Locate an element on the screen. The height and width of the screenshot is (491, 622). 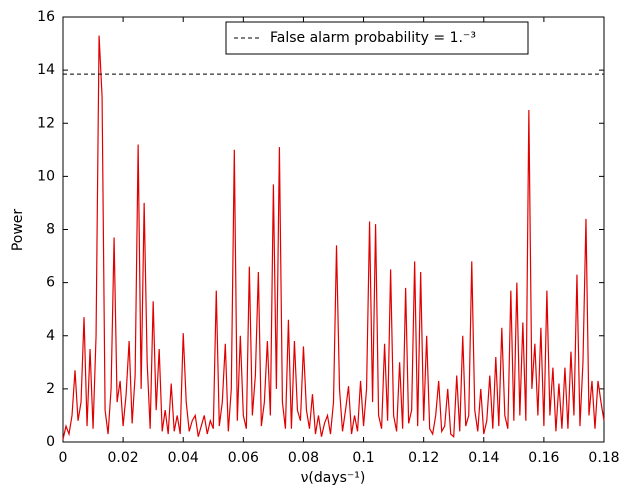
x-tick-label: 0.14 is located at coordinates (483, 458).